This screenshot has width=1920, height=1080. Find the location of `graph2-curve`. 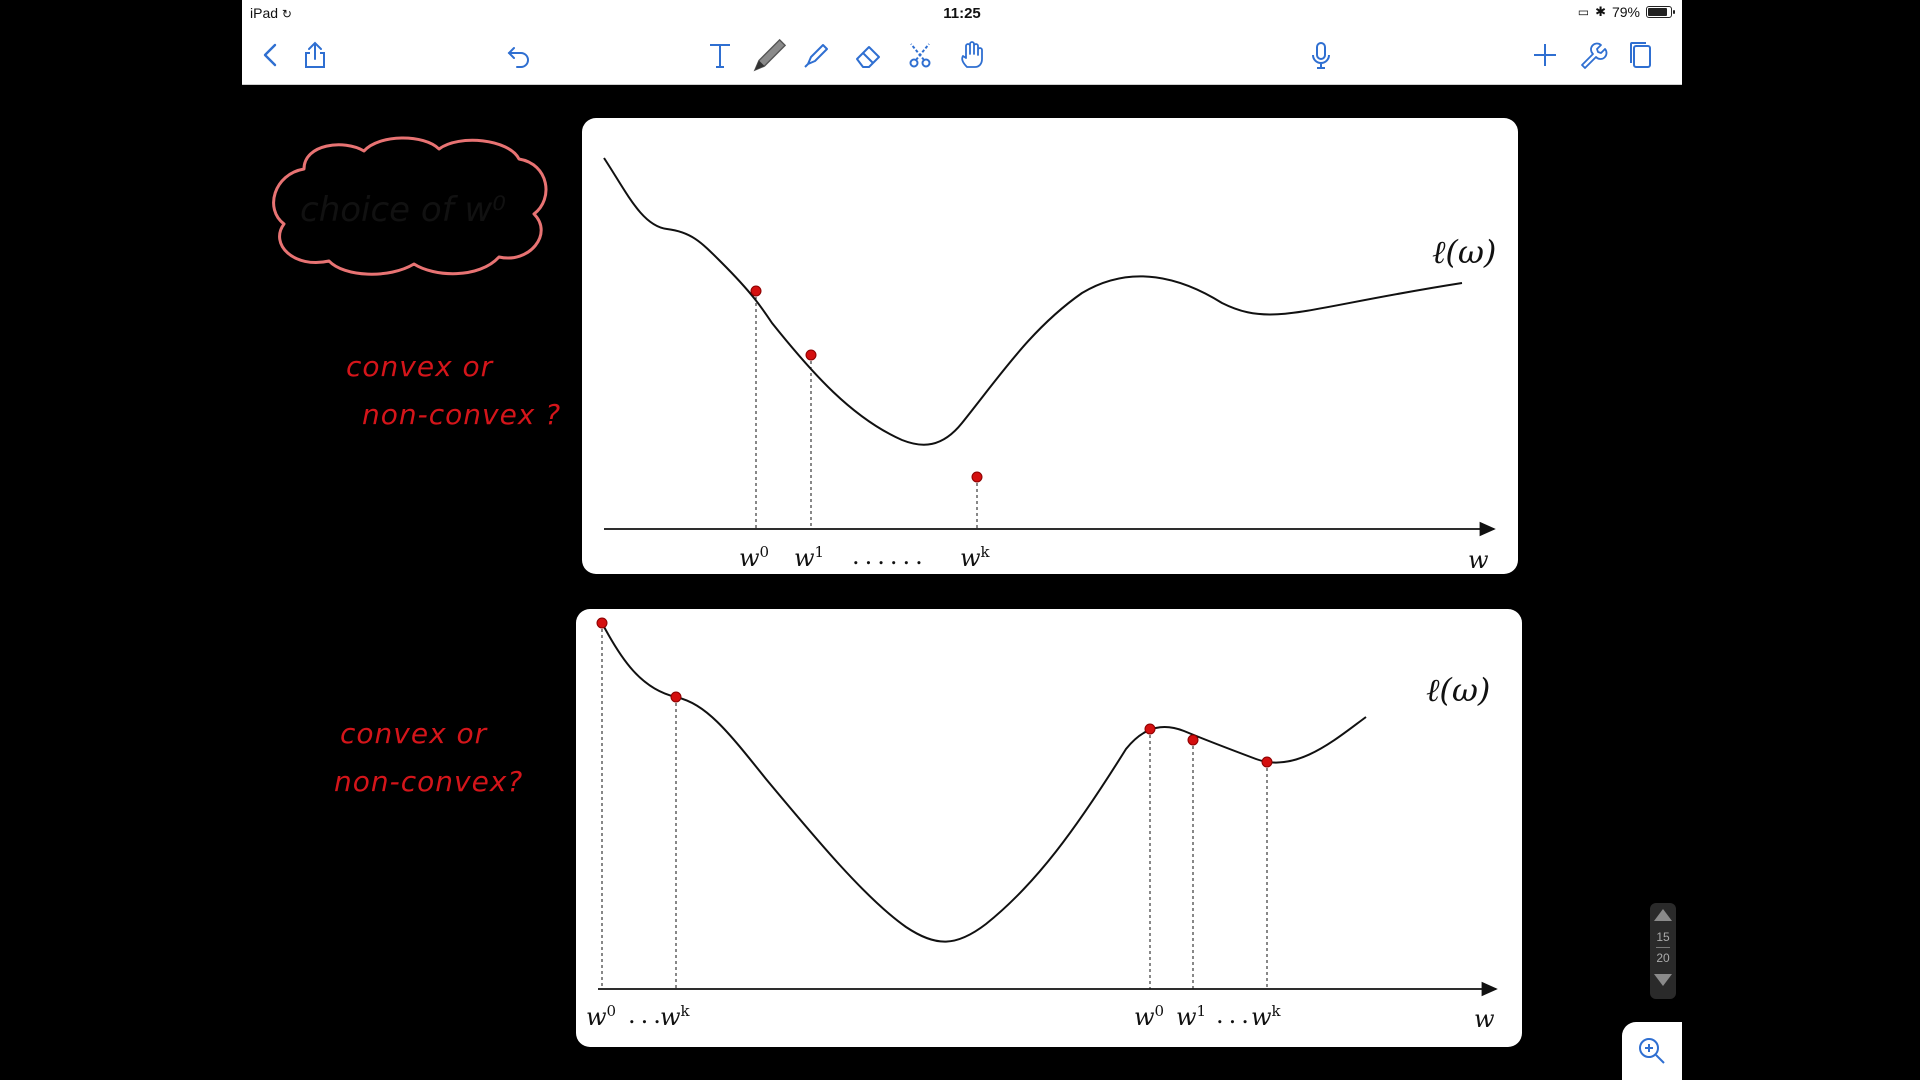

graph2-curve is located at coordinates (984, 782).